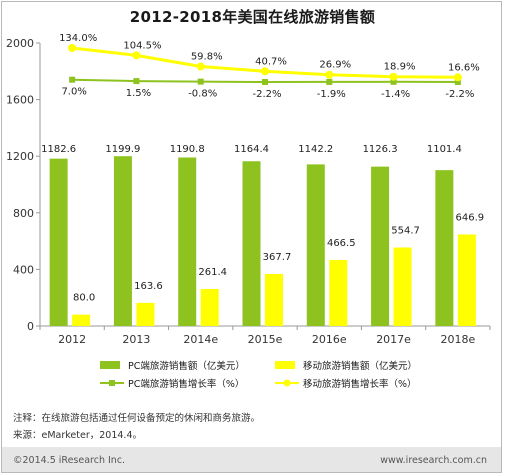 The height and width of the screenshot is (476, 505). I want to click on x-tick-label: 2017e, so click(393, 339).